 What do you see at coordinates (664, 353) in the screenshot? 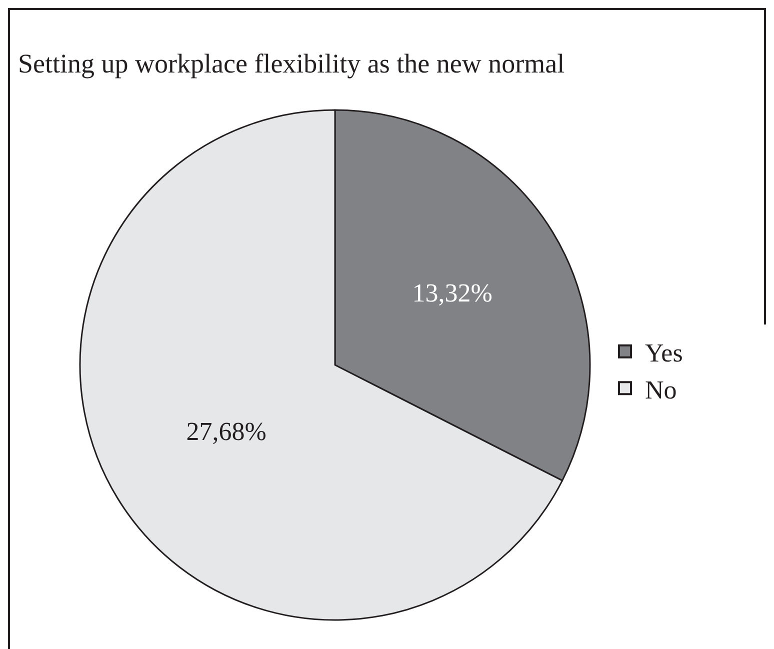
I see `legend-label: Yes` at bounding box center [664, 353].